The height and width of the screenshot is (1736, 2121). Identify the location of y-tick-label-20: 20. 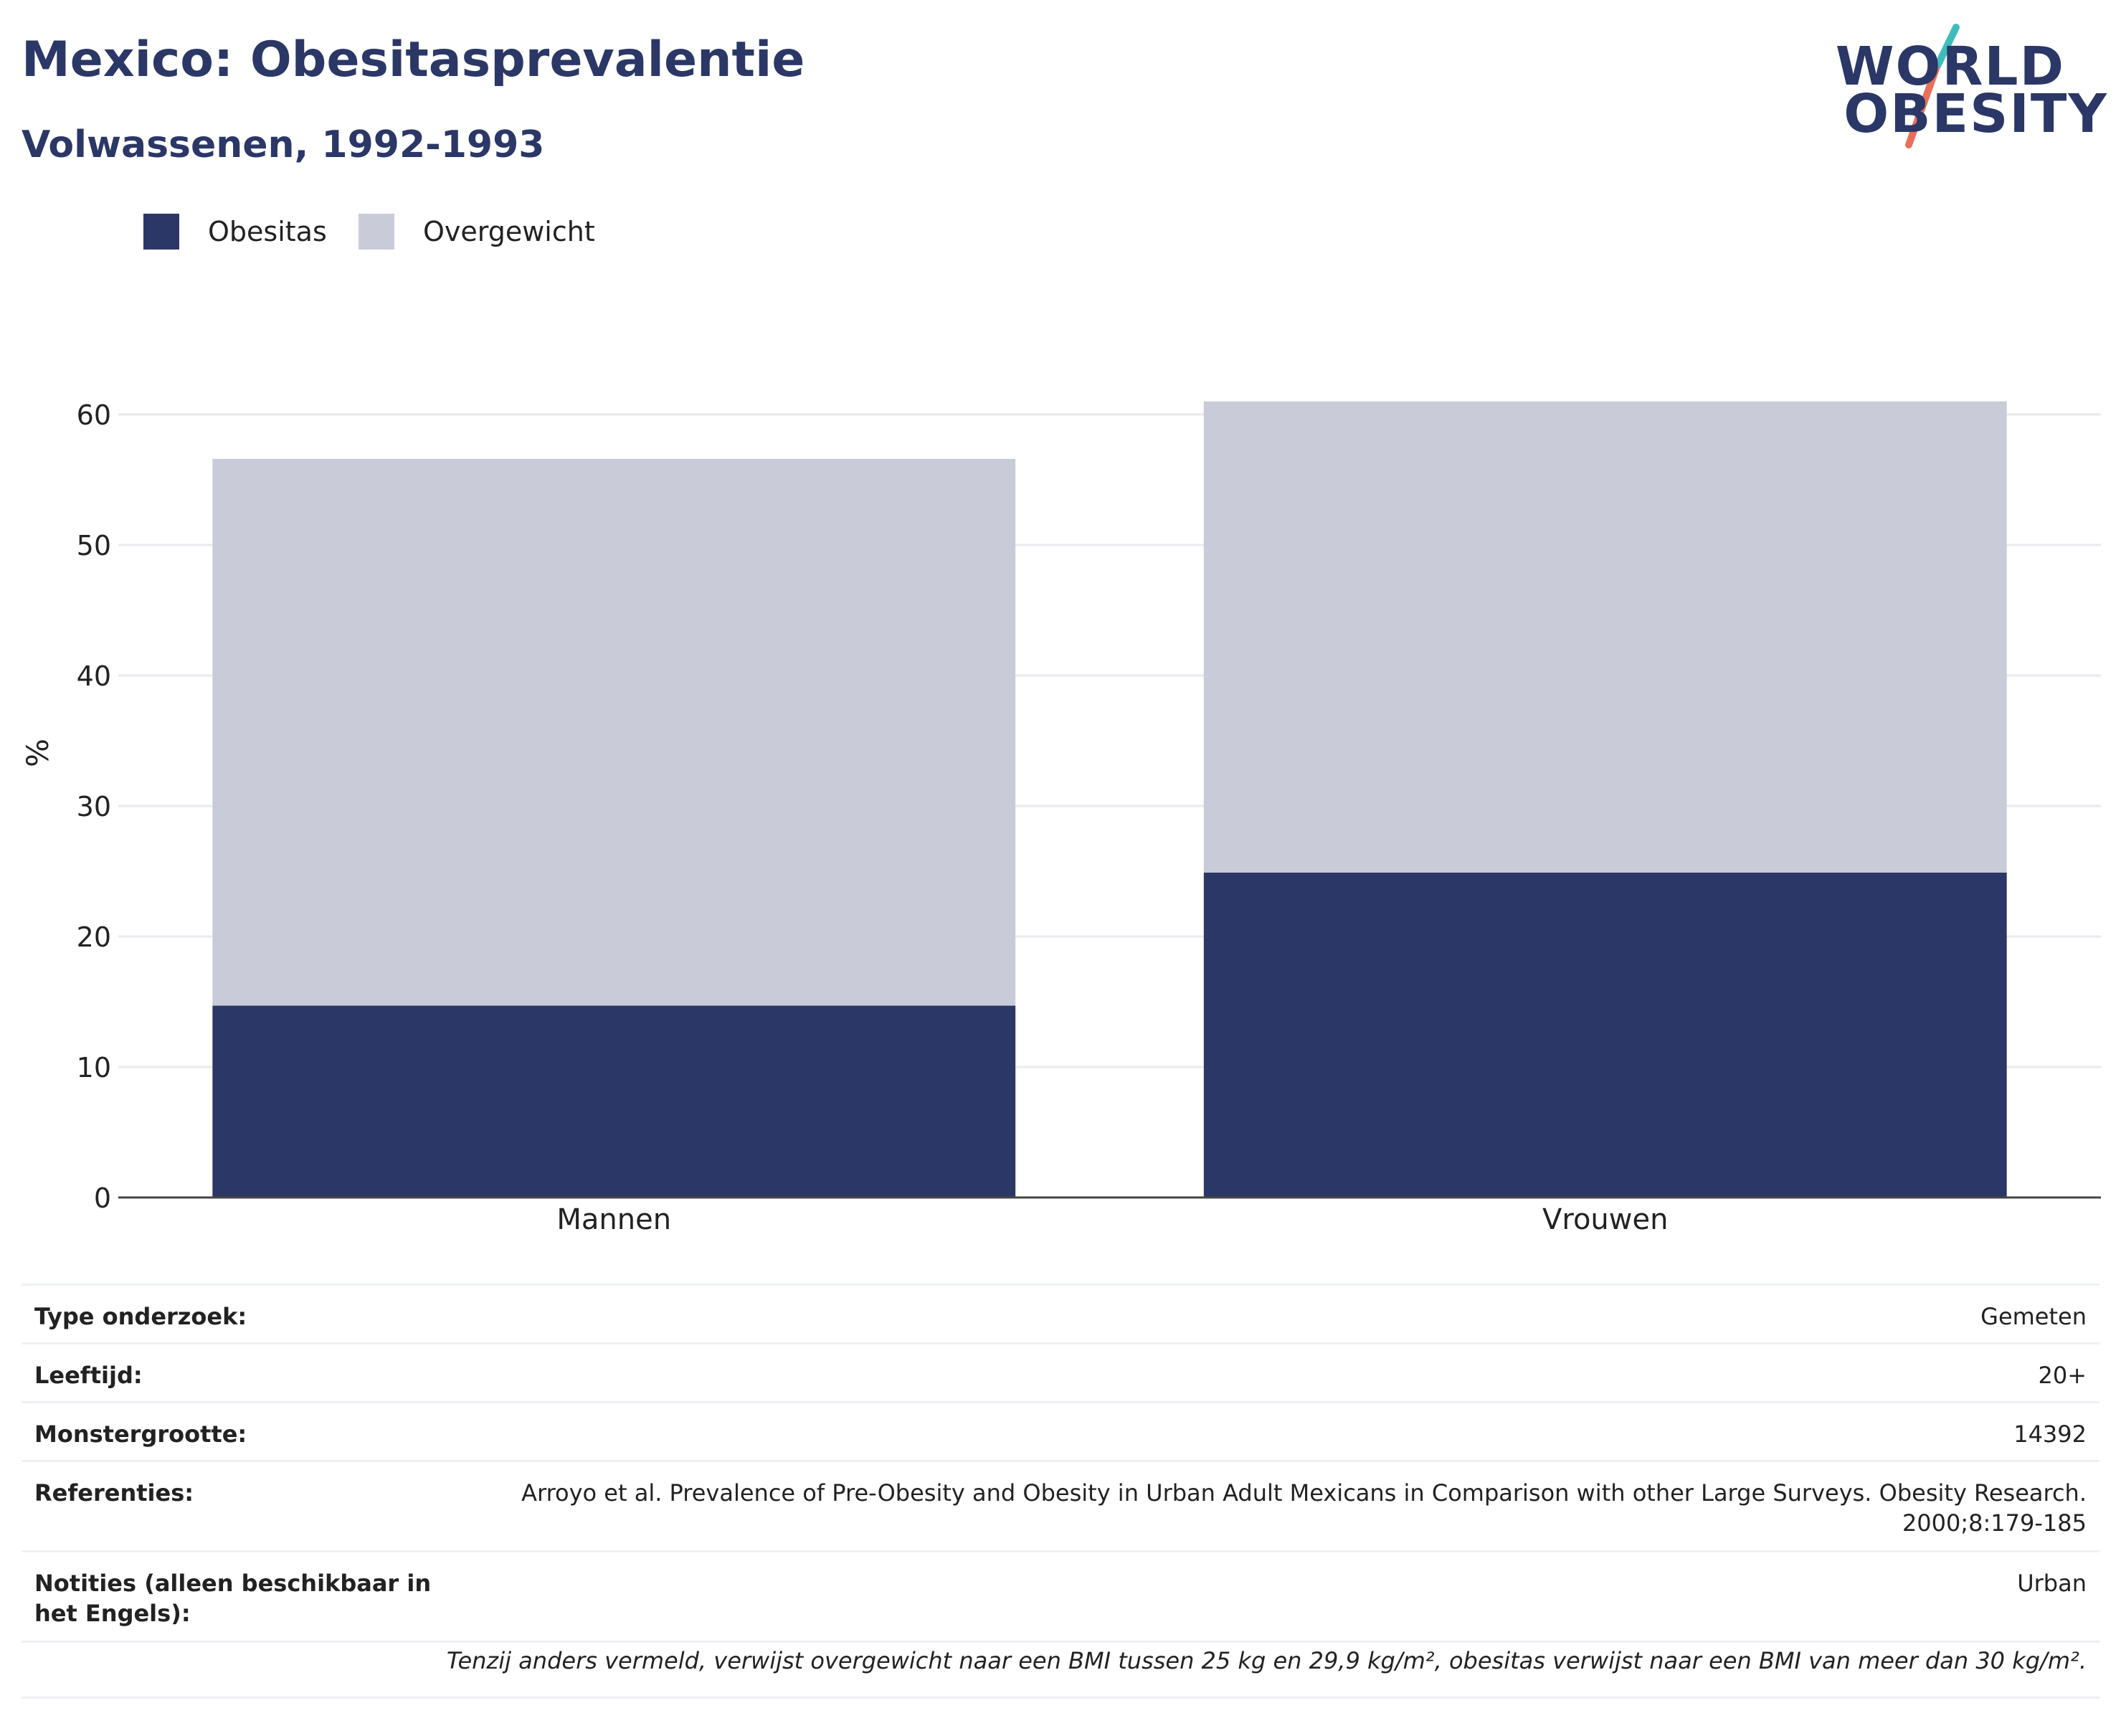
(94, 937).